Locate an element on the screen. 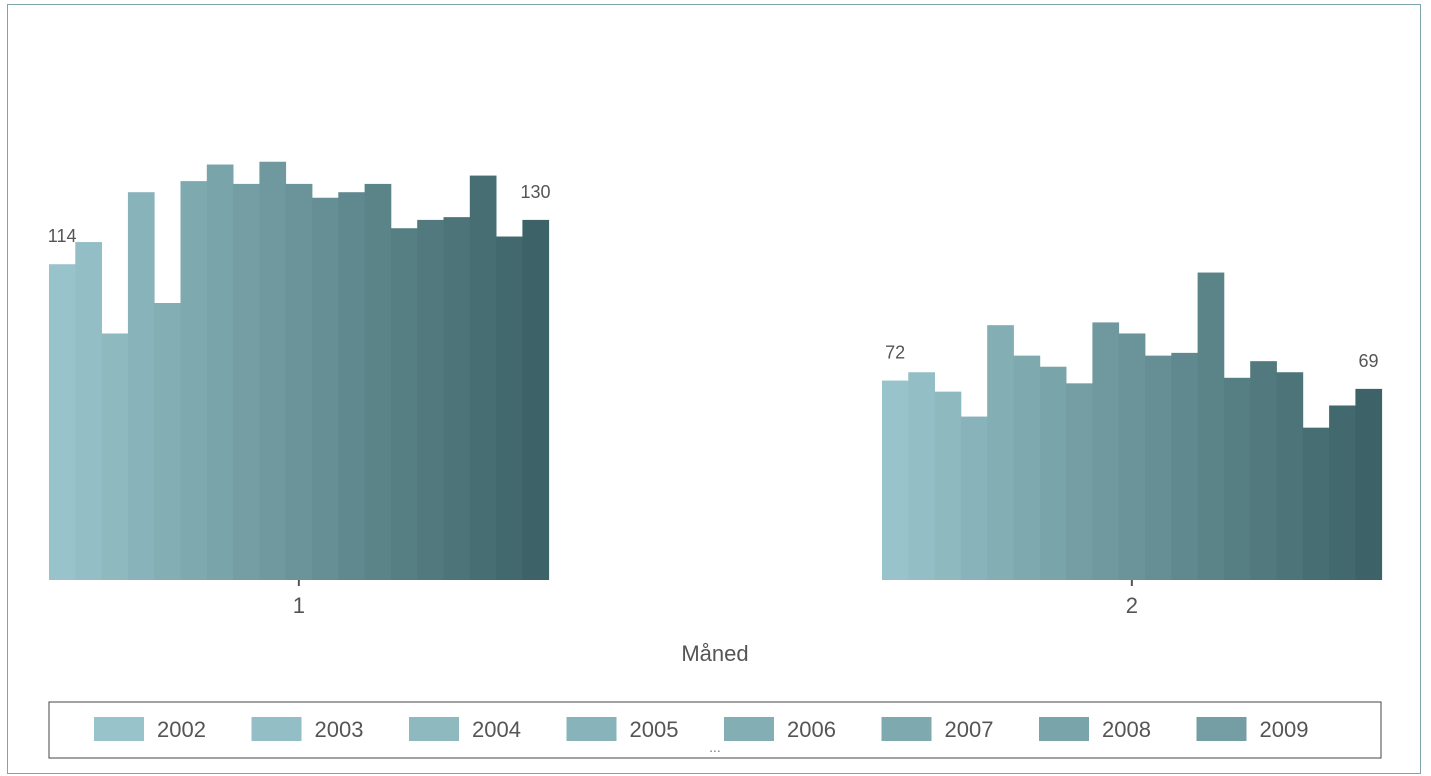 This screenshot has height=776, width=1431. data-label-month-1-114: 114 is located at coordinates (62, 236).